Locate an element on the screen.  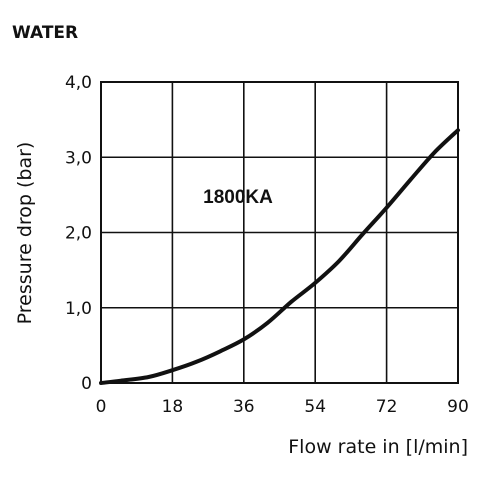
curve-annotation: 1800KA is located at coordinates (238, 197).